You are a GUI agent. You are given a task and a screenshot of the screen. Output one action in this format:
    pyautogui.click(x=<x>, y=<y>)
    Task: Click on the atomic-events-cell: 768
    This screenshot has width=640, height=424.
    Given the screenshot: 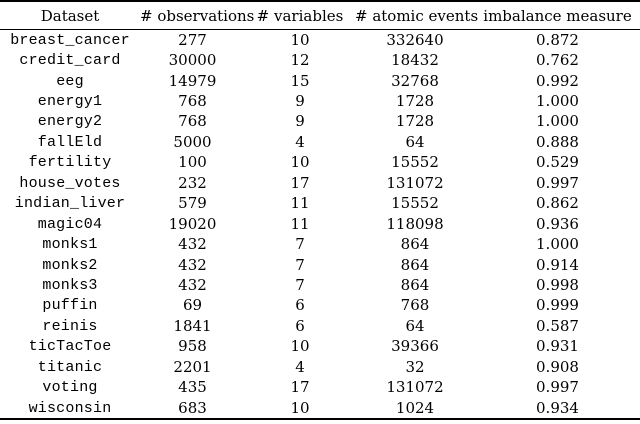 What is the action you would take?
    pyautogui.click(x=415, y=305)
    